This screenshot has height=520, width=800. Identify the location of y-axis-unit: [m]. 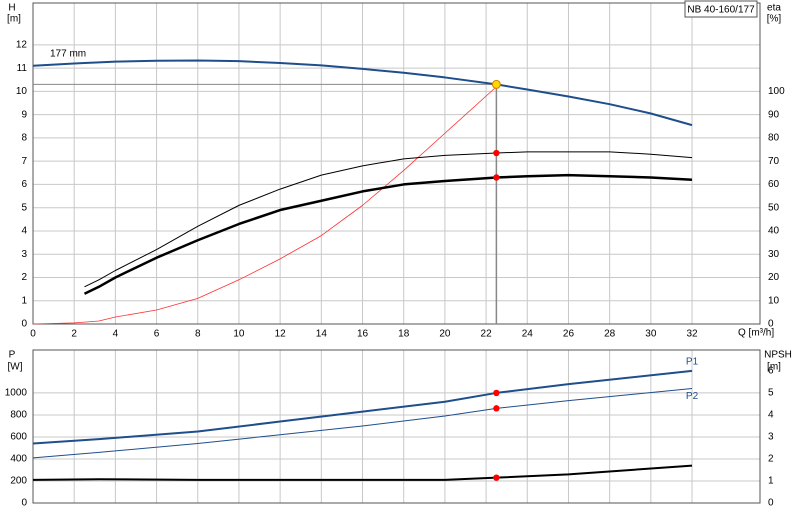
(14, 19).